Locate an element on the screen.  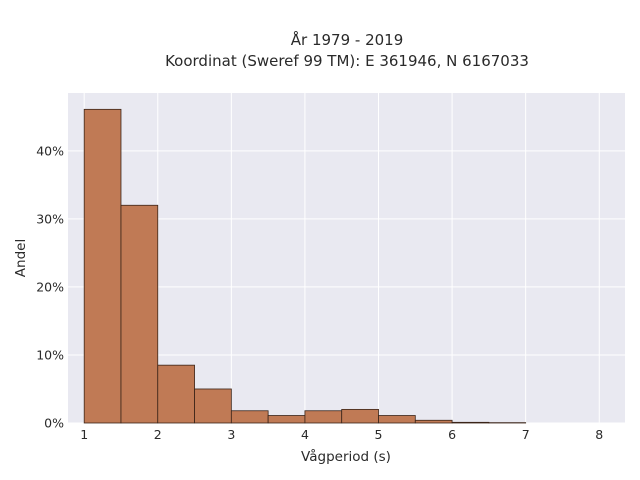
x-tick-label: 1 is located at coordinates (84, 434).